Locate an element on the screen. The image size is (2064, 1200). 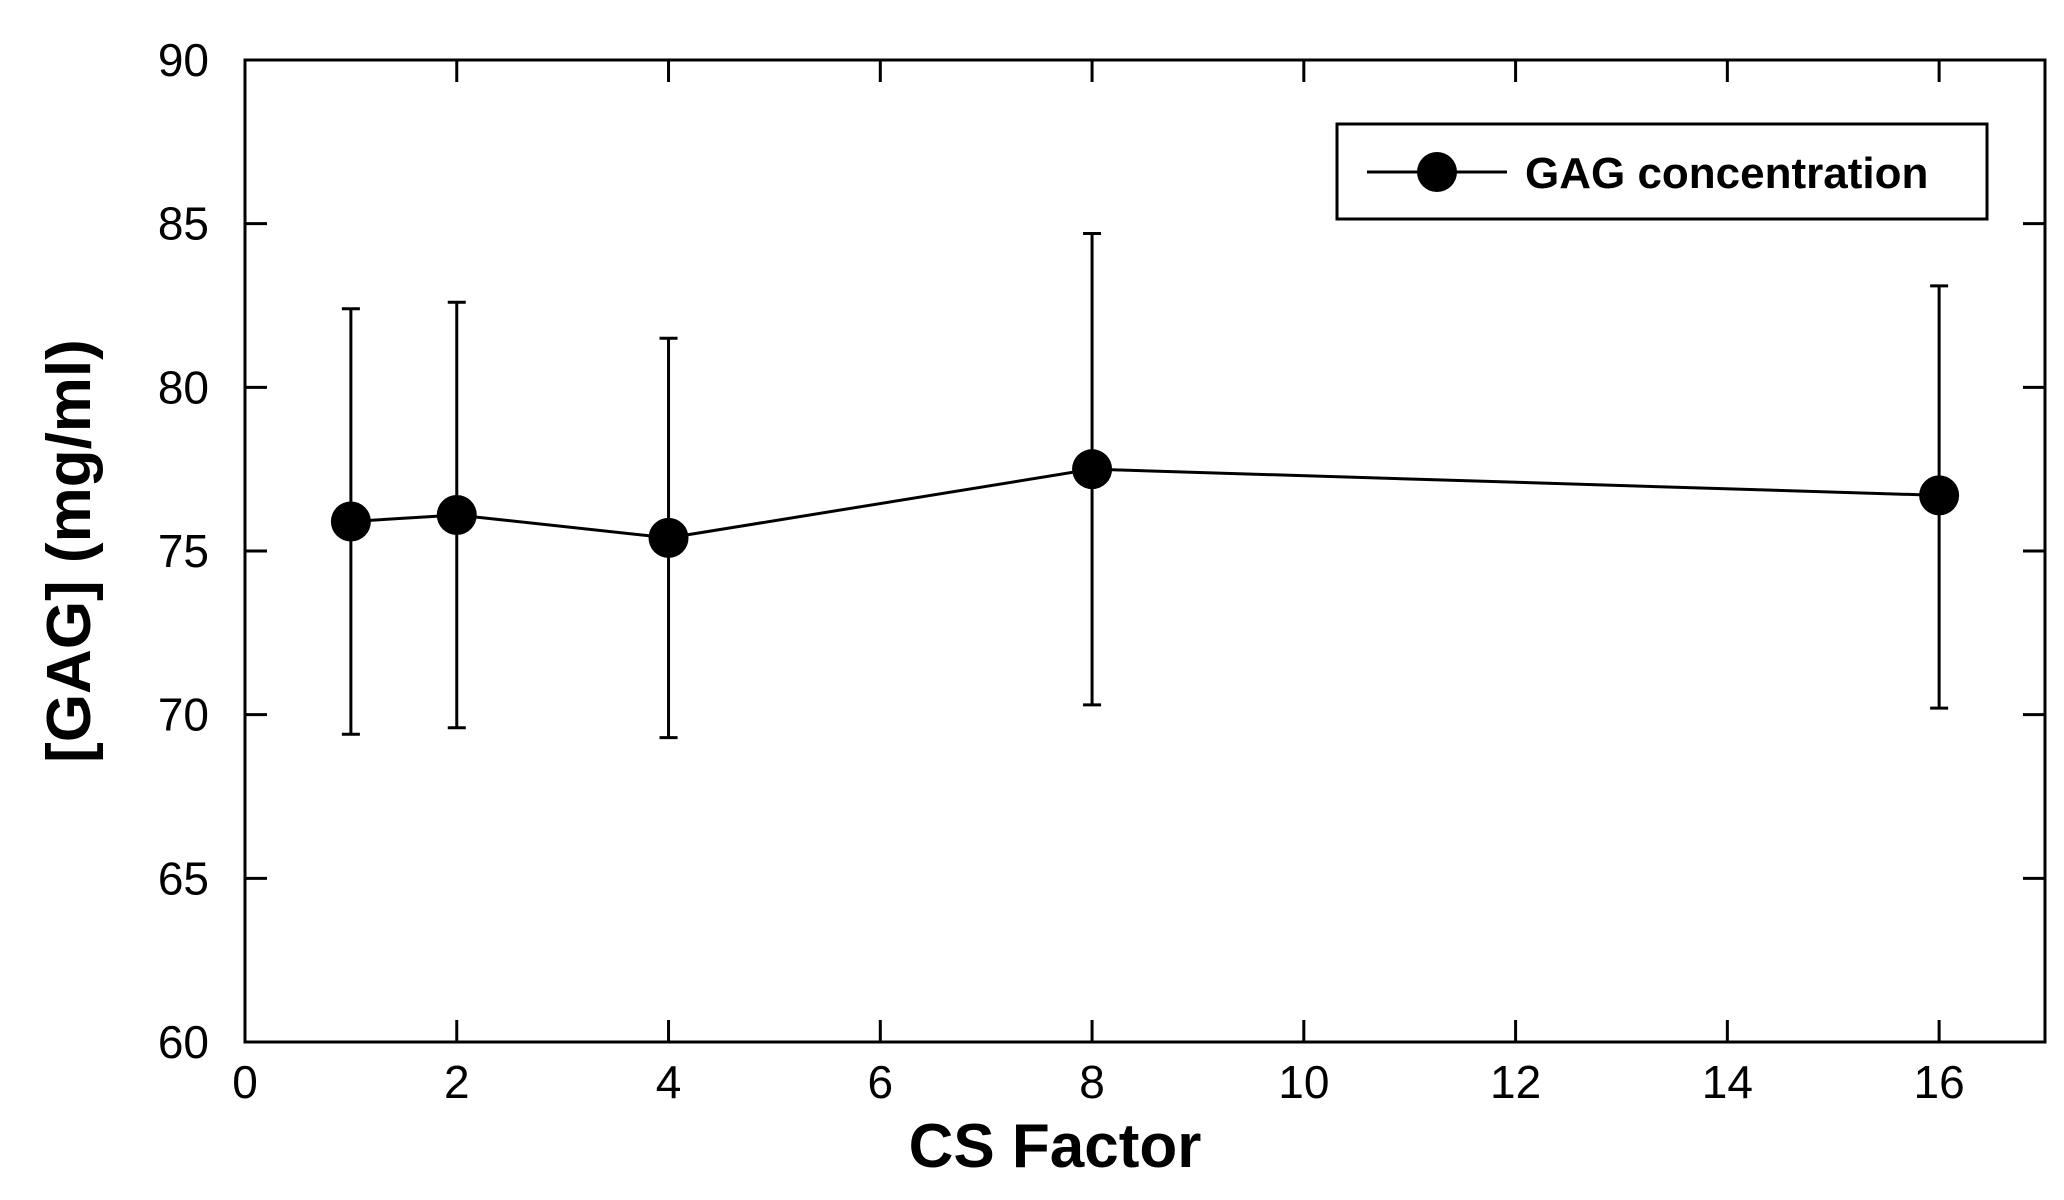
y-tick-label: 90 is located at coordinates (183, 60).